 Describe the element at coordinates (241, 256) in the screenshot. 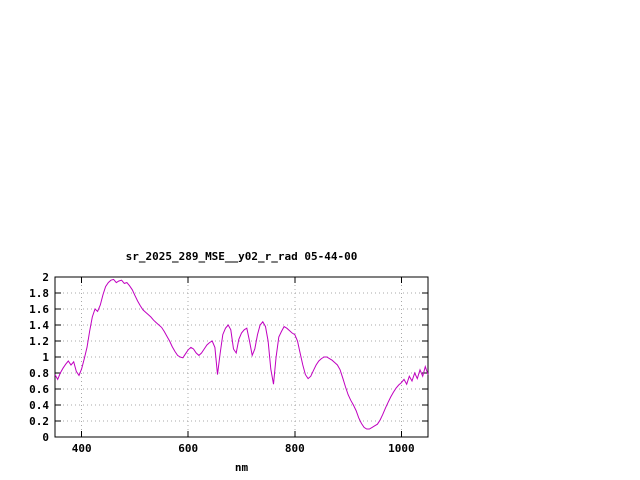

I see `chart-title: sr_2025_289_MSE__y02_r_rad 05-44-00` at that location.